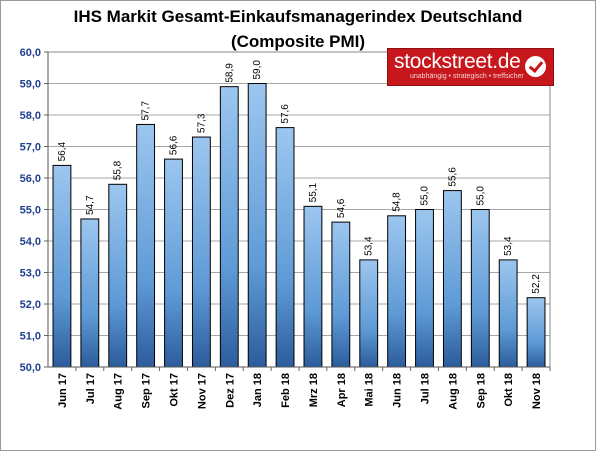 This screenshot has height=451, width=596. Describe the element at coordinates (481, 390) in the screenshot. I see `x-tick-label: Sep 18` at that location.